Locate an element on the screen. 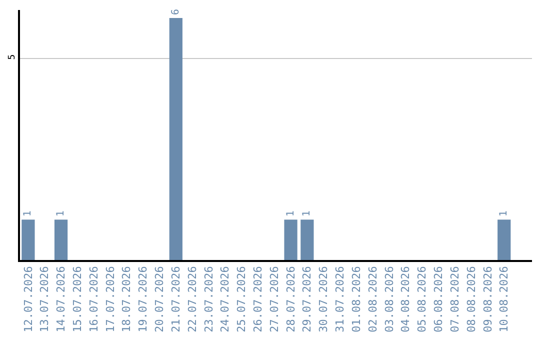 Image resolution: width=540 pixels, height=340 pixels. x-tick-label: 18.07.2026 is located at coordinates (127, 299).